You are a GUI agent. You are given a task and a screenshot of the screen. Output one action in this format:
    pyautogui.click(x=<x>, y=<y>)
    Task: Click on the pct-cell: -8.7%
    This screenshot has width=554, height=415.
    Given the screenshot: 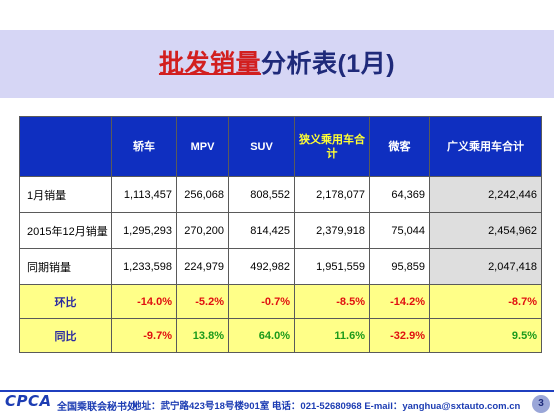 What is the action you would take?
    pyautogui.click(x=485, y=301)
    